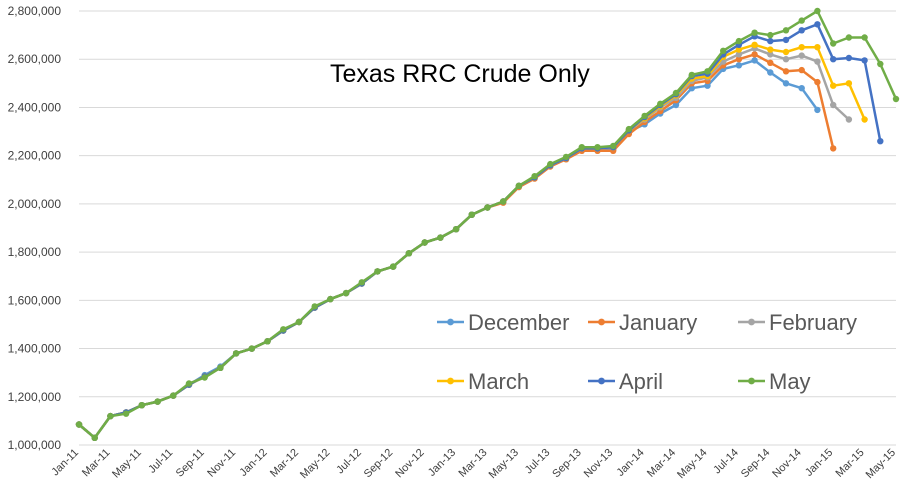 The image size is (916, 504). Describe the element at coordinates (881, 464) in the screenshot. I see `x-tick-label: May-15` at that location.